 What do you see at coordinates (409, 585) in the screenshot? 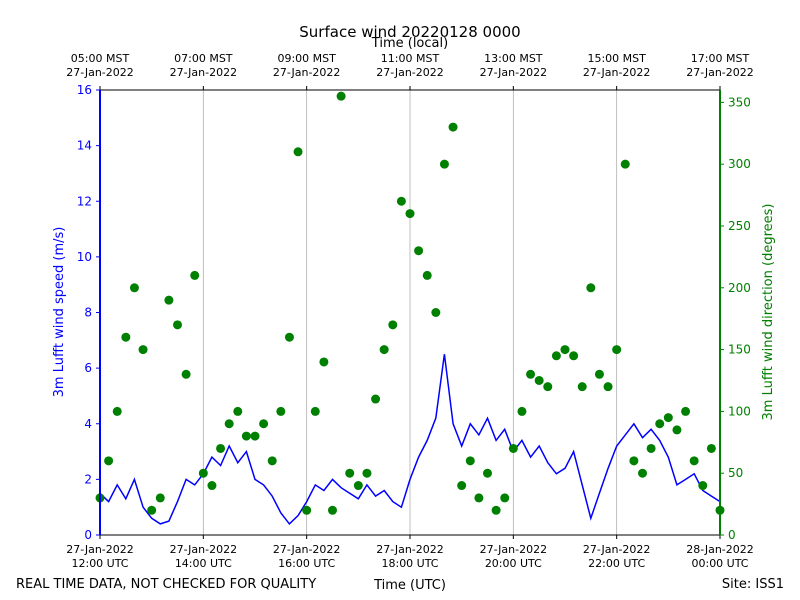
I see `x-axis-label: Time (UTC)` at bounding box center [409, 585].